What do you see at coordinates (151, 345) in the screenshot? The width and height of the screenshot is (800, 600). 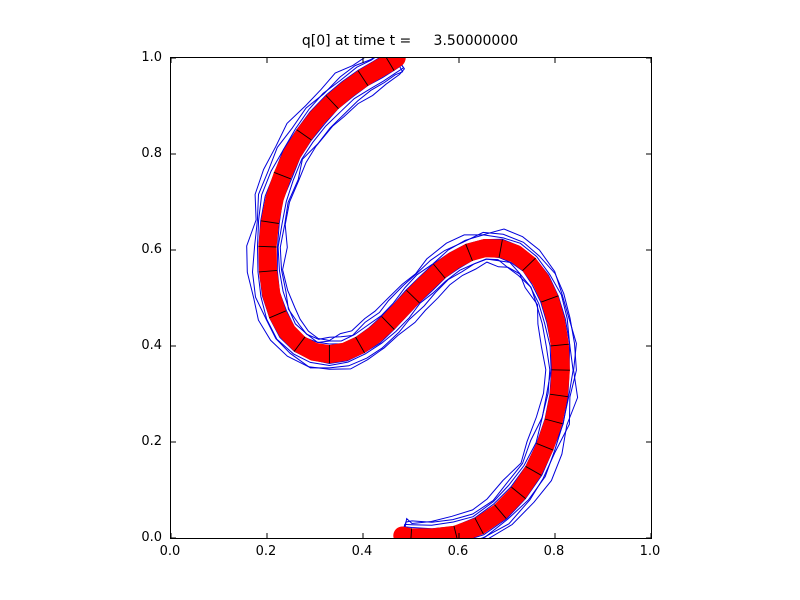 I see `y-tick-label: 0.4` at bounding box center [151, 345].